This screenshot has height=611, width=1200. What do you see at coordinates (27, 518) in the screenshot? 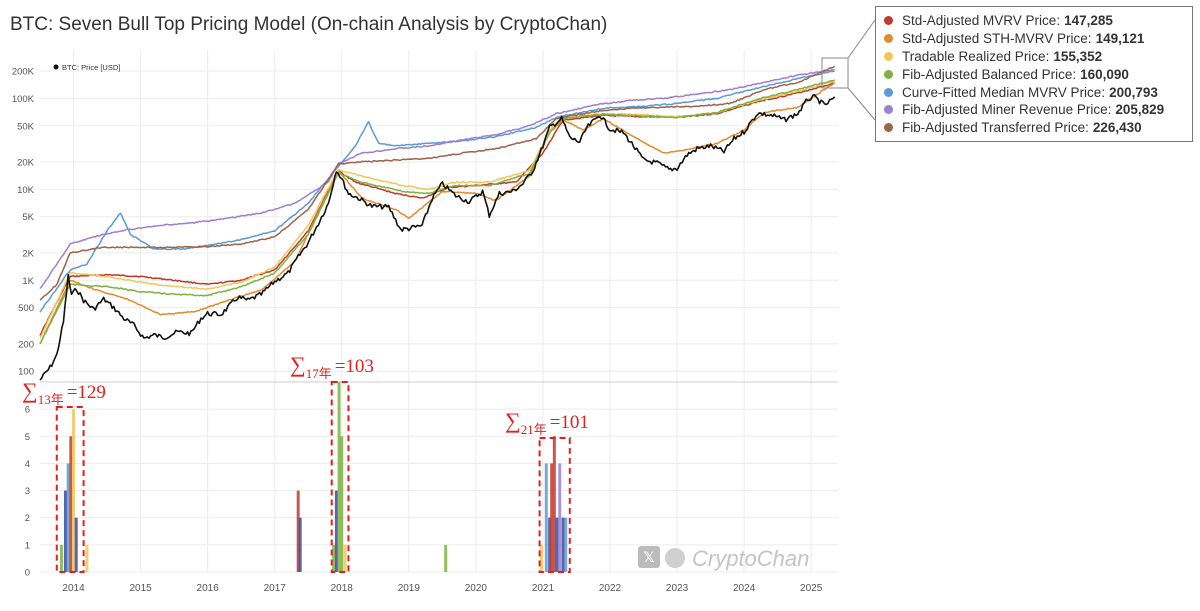
I see `lower-y-tick-label: 2` at bounding box center [27, 518].